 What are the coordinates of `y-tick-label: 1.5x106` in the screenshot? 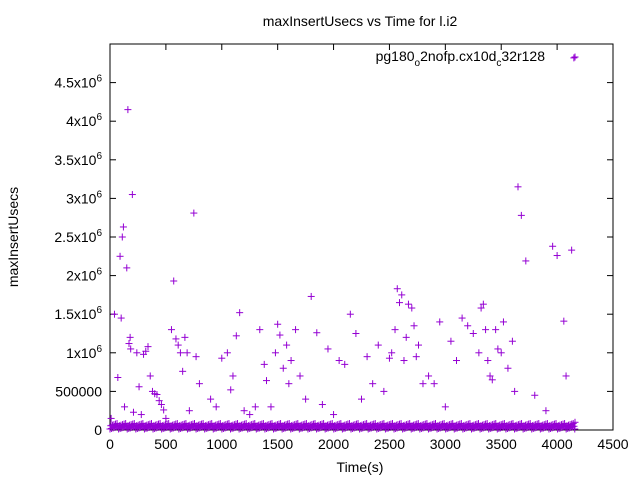 It's located at (78, 313).